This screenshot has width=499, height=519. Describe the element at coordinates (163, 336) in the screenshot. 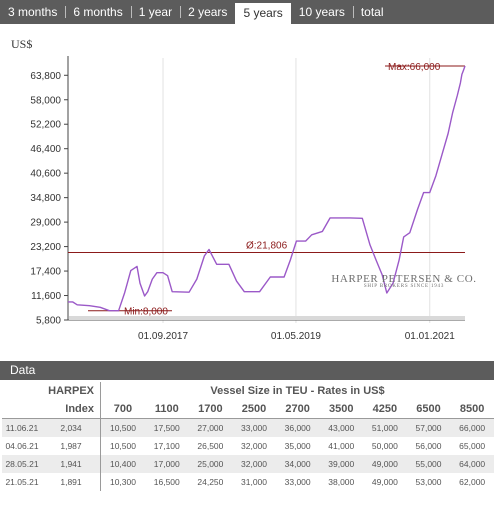

I see `x-tick-label: 01.09.2017` at that location.